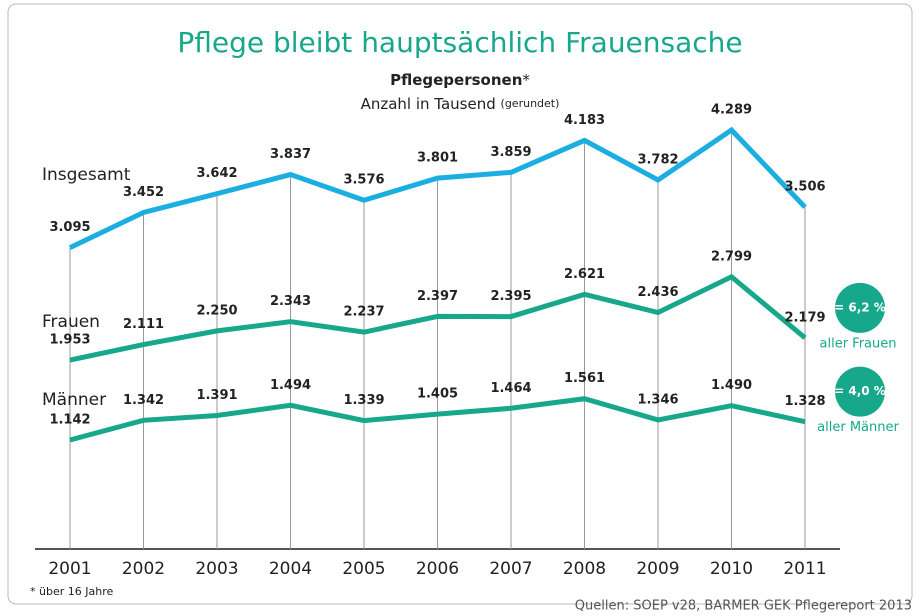 This screenshot has height=616, width=920. I want to click on badge-caption: aller Männer, so click(858, 427).